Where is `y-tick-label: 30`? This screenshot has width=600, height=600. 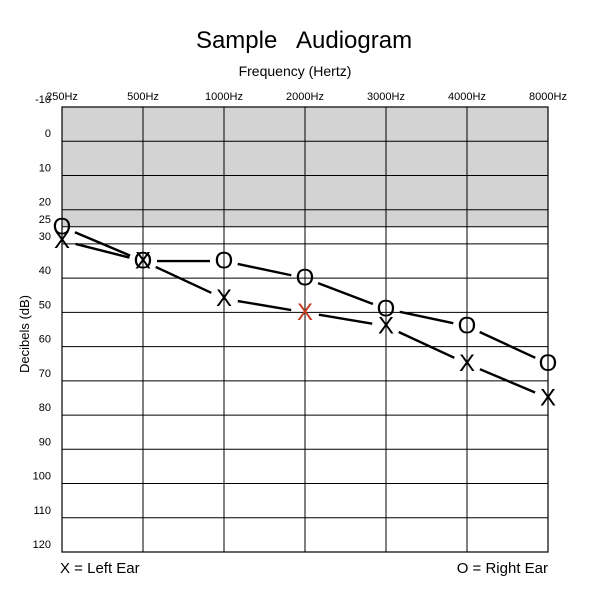 y-tick-label: 30 is located at coordinates (45, 237).